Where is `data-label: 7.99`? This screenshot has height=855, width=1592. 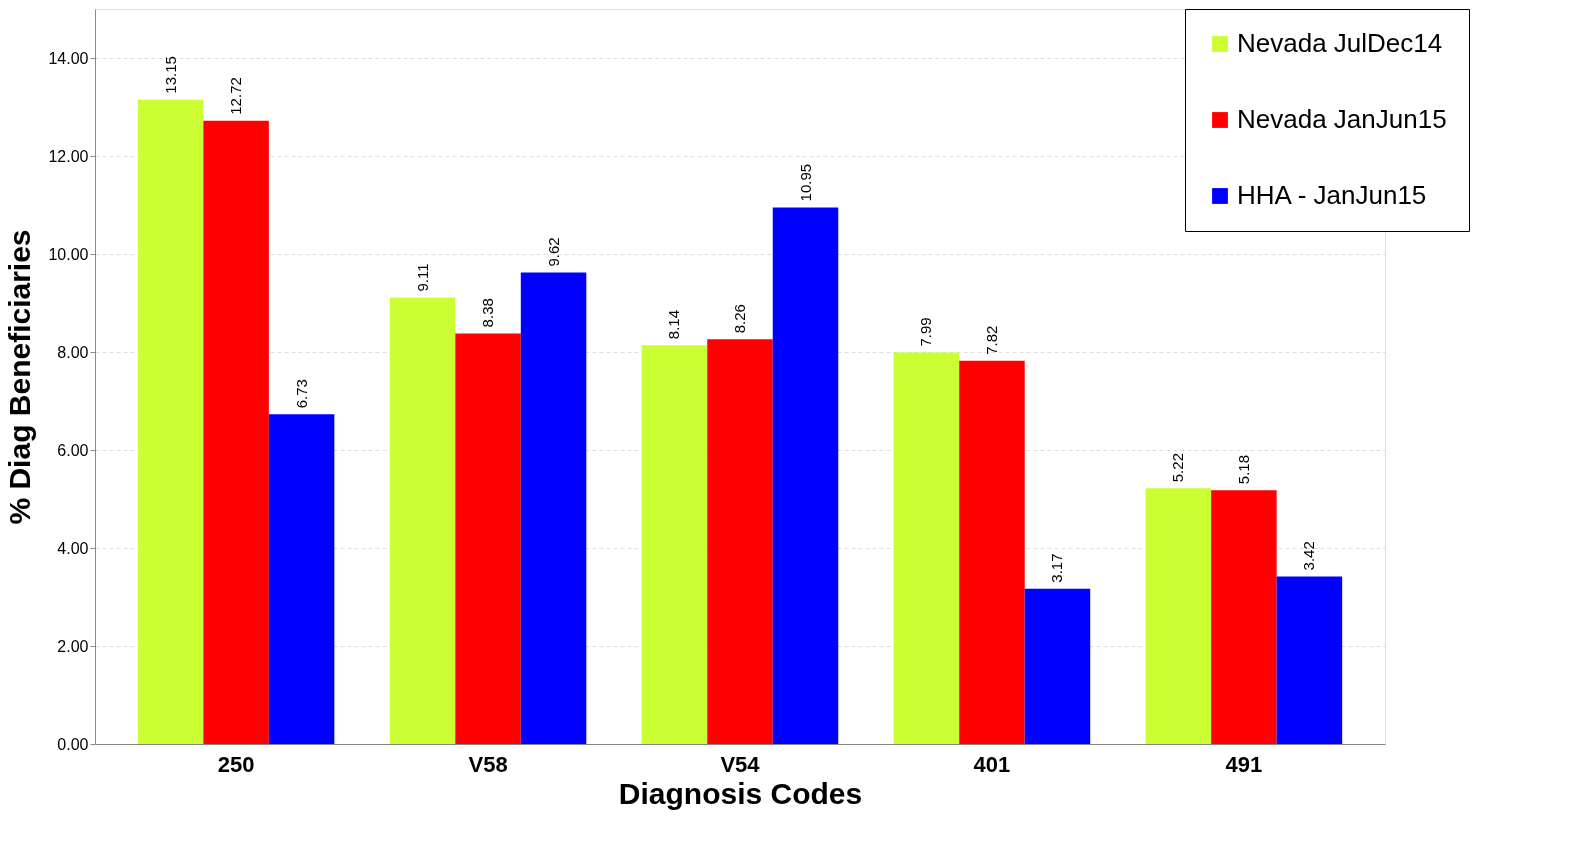
data-label: 7.99 is located at coordinates (926, 332).